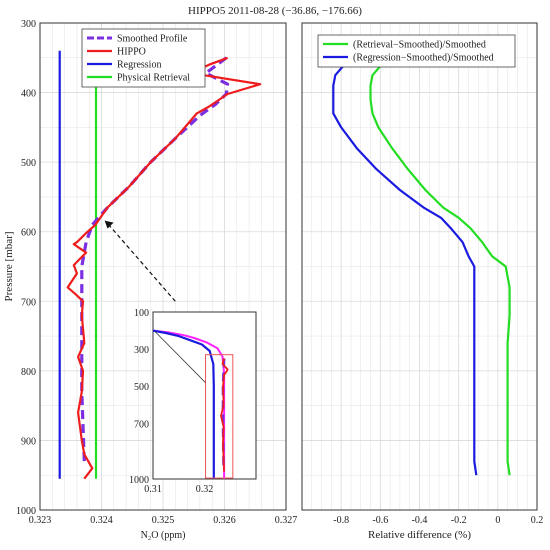 Image resolution: width=550 pixels, height=550 pixels. I want to click on left-x-tick-label: 0.326, so click(224, 520).